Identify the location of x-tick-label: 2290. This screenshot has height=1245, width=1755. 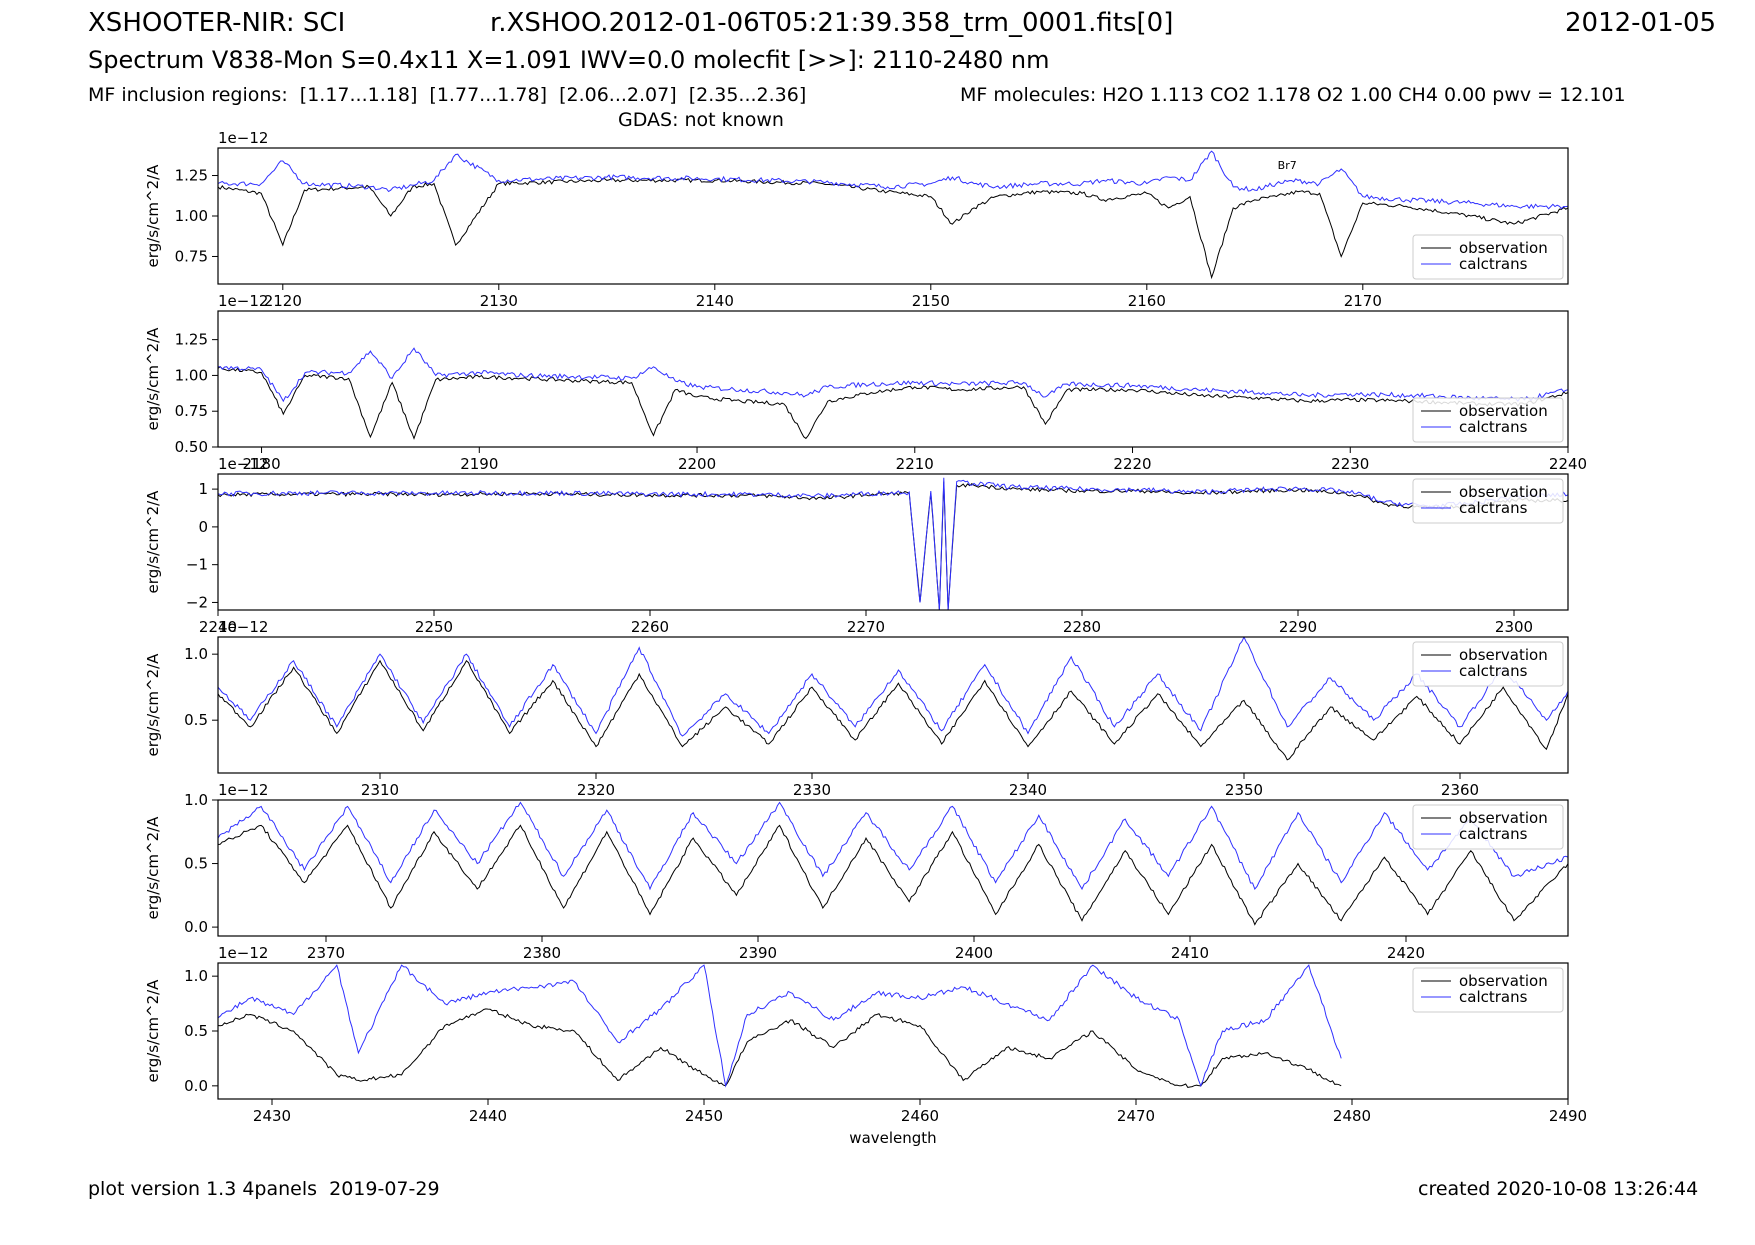
(1298, 627).